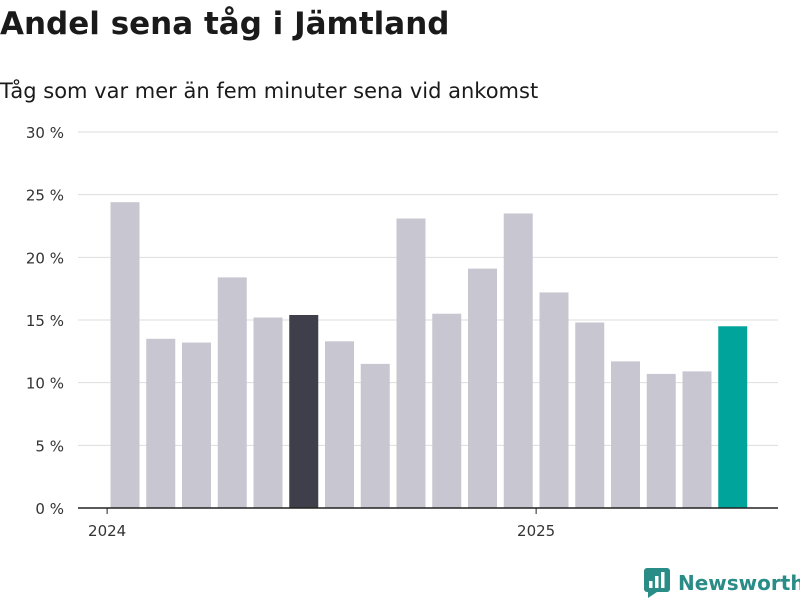 The width and height of the screenshot is (800, 600). I want to click on newsworthy-logo: Newsworthy, so click(722, 583).